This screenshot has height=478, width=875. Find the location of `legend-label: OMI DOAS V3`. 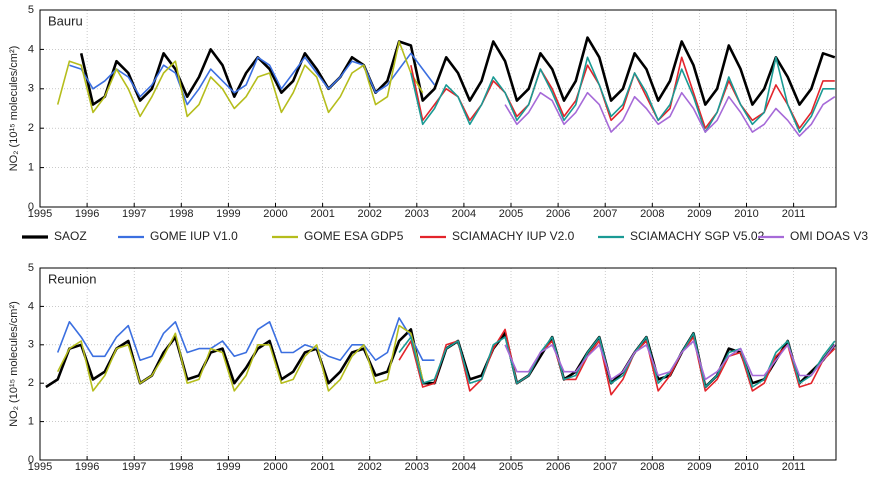

legend-label: OMI DOAS V3 is located at coordinates (829, 236).